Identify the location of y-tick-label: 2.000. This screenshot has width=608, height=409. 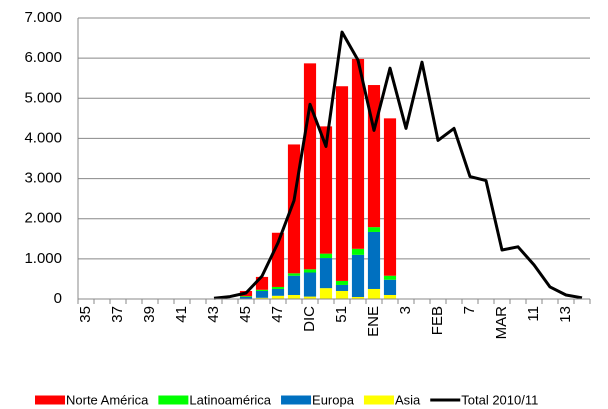
(43, 218).